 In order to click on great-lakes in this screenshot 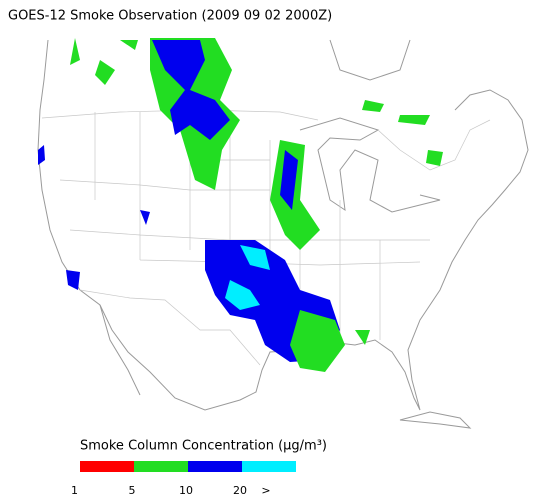, I will do `click(370, 165)`.